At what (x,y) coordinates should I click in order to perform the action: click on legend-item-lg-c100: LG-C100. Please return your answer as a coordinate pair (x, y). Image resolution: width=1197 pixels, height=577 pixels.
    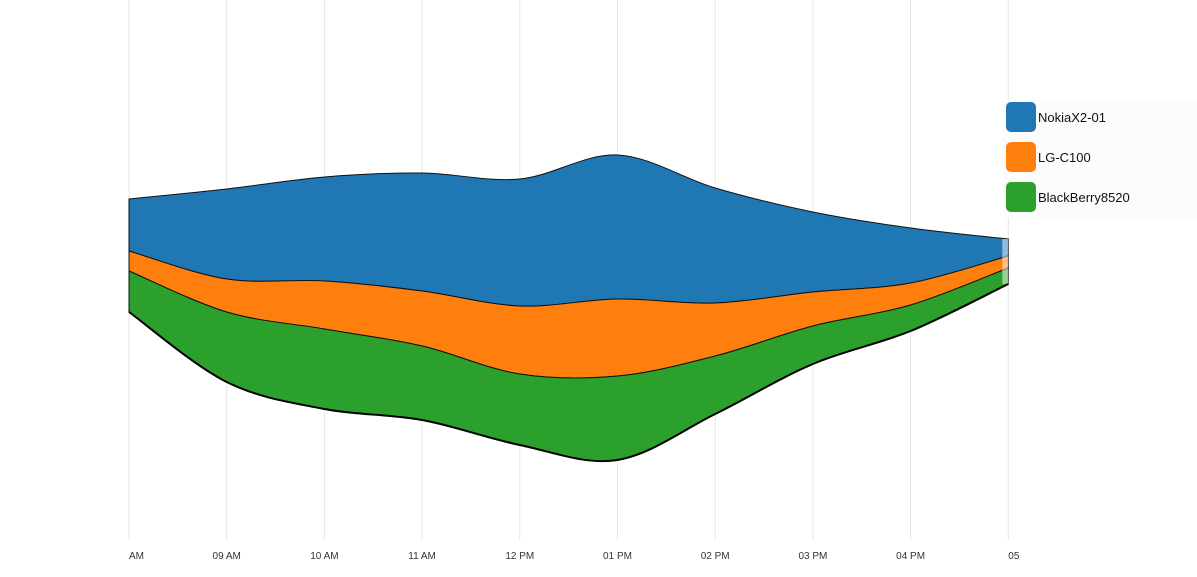
    Looking at the image, I should click on (1048, 157).